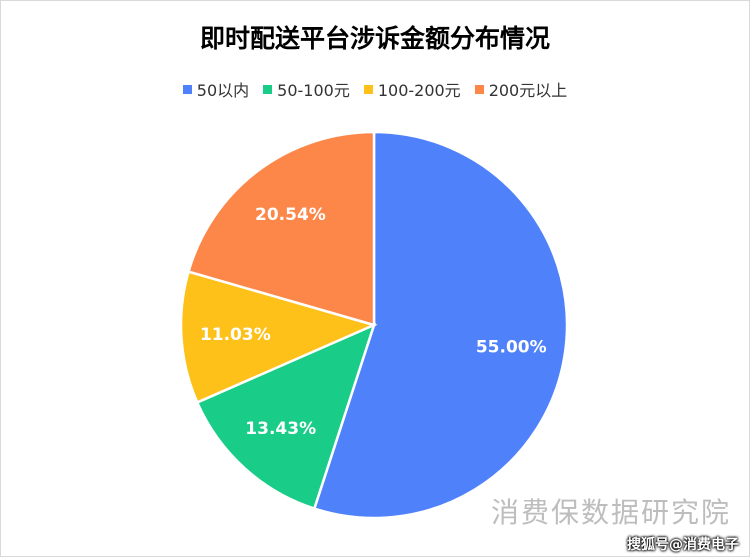 The width and height of the screenshot is (750, 557). I want to click on legend-item: 200元以上, so click(521, 89).